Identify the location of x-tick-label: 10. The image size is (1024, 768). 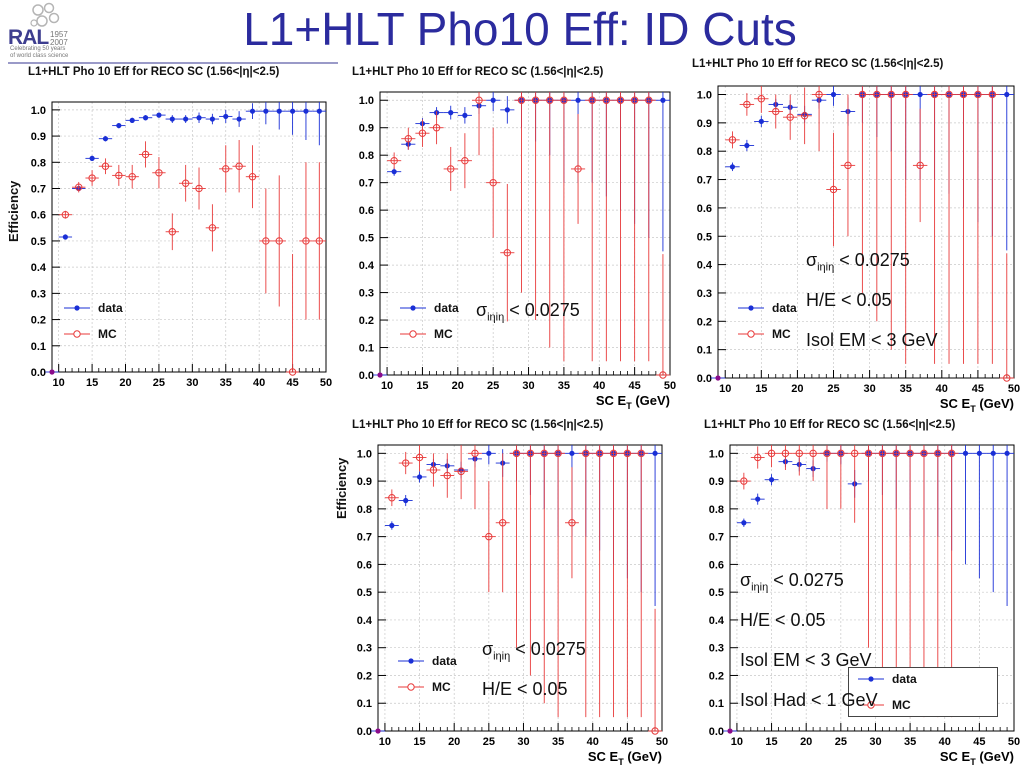
(725, 389).